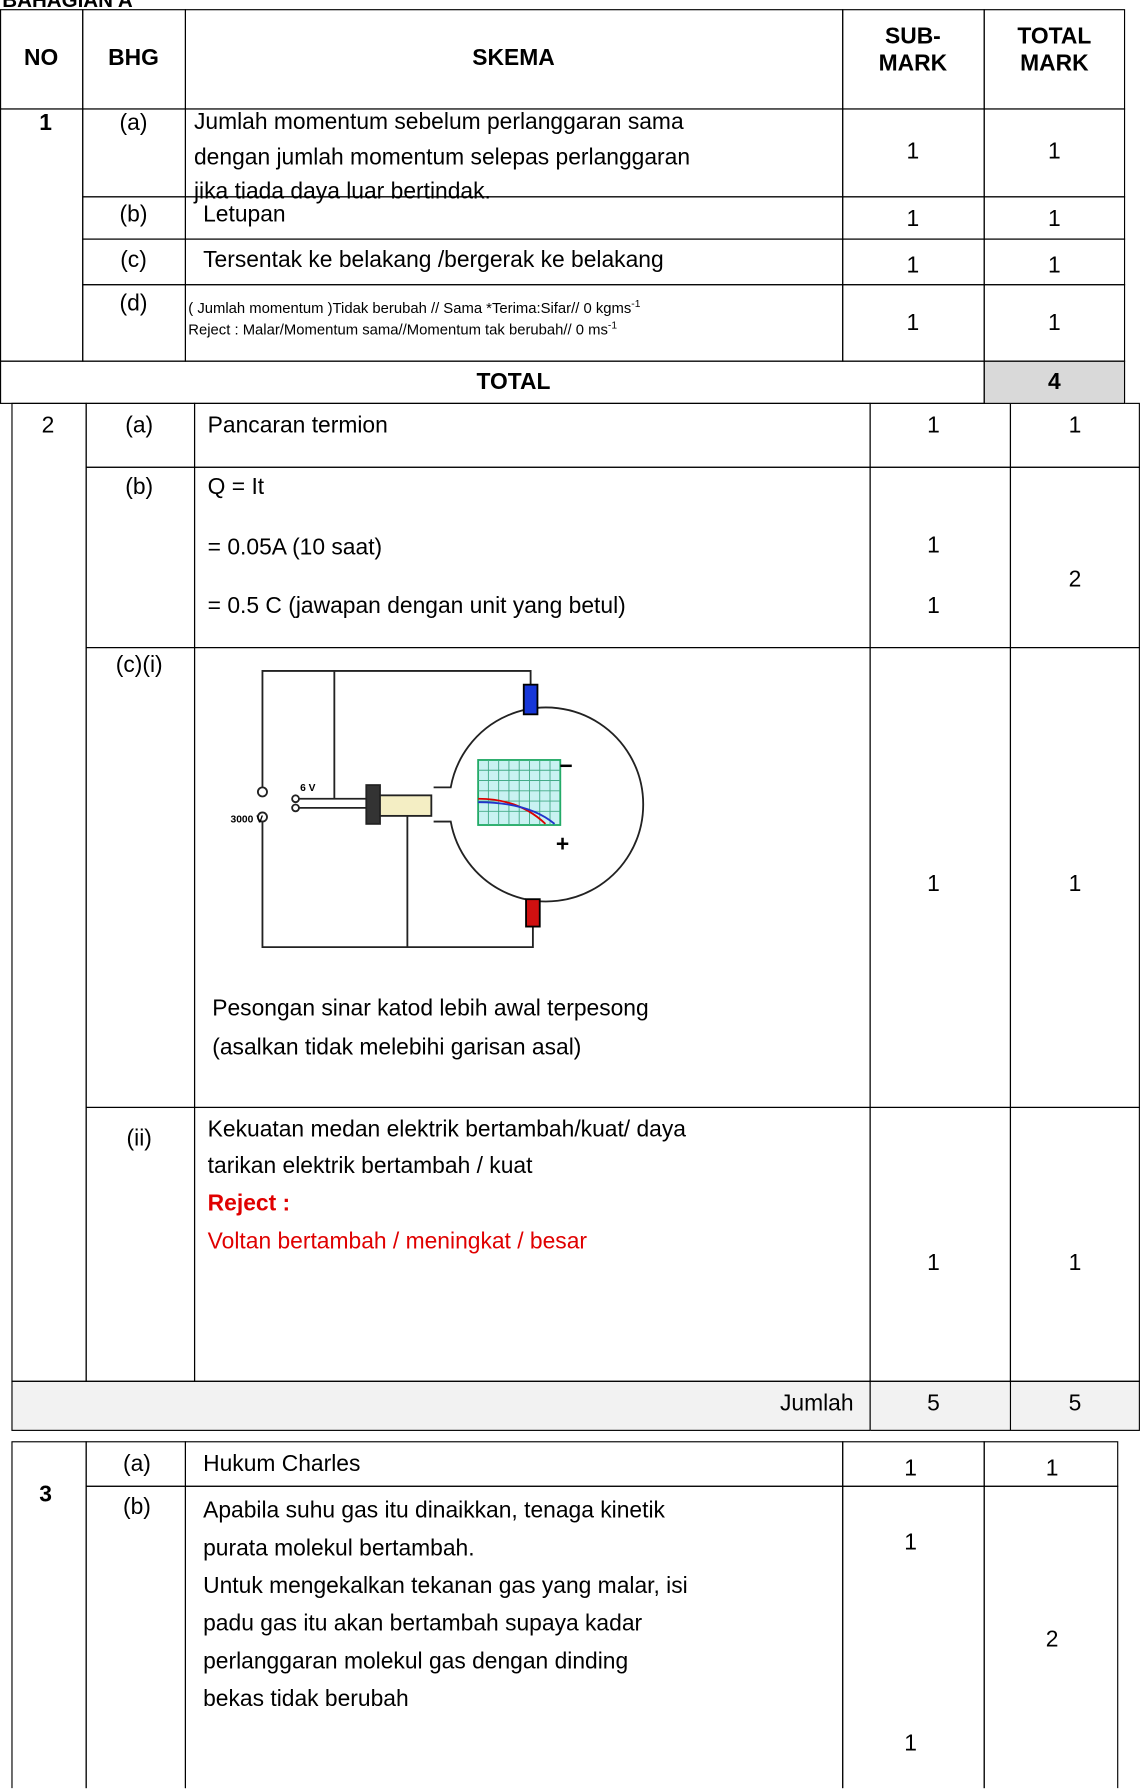 This screenshot has height=1789, width=1140. What do you see at coordinates (513, 58) in the screenshot?
I see `column-header: SKEMA` at bounding box center [513, 58].